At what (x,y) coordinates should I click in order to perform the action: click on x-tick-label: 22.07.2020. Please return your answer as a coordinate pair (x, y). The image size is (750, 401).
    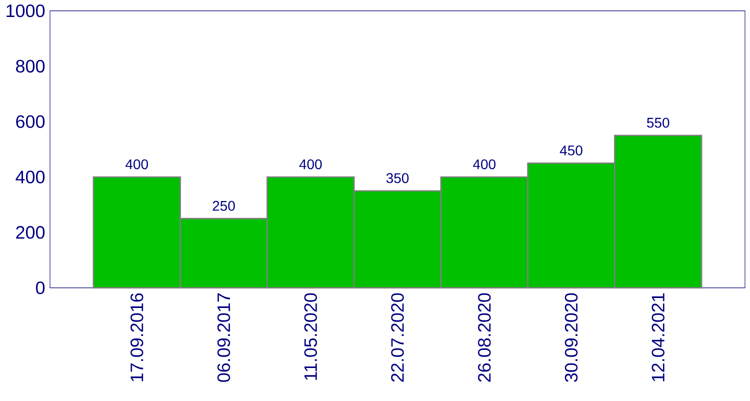
    Looking at the image, I should click on (397, 337).